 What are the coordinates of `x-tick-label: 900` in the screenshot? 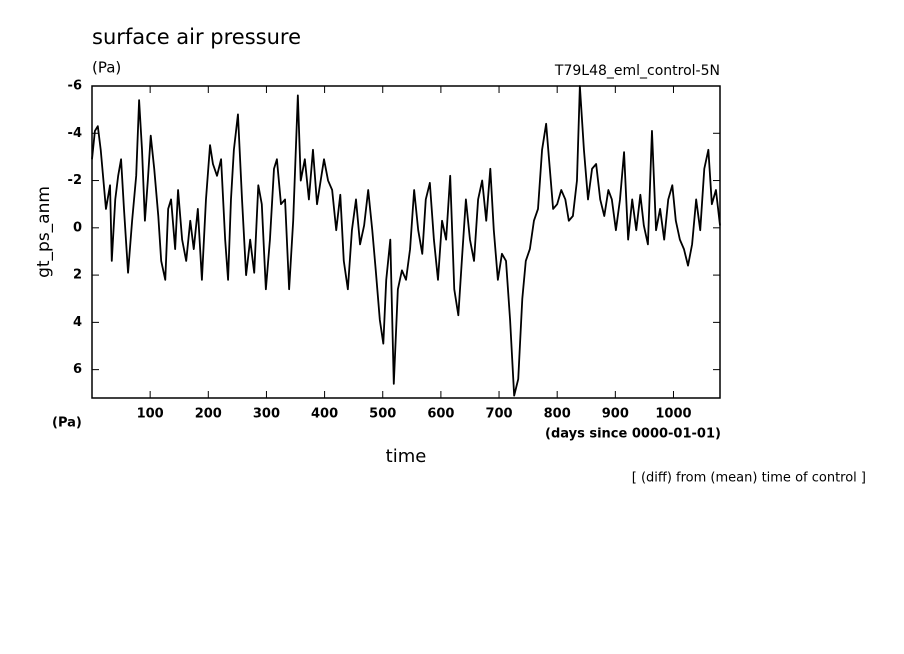 It's located at (615, 414).